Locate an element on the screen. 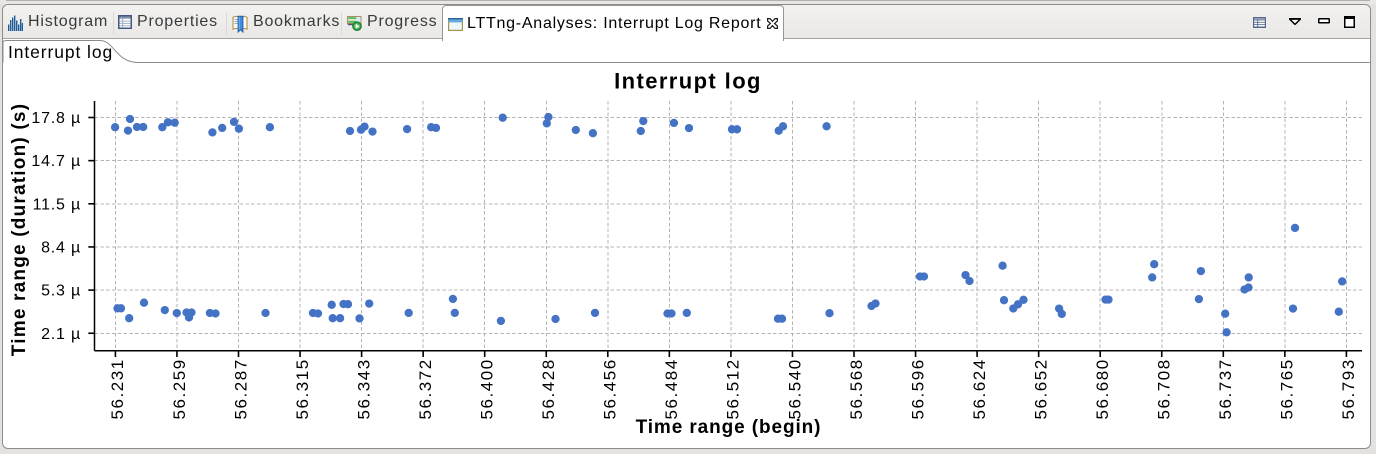 This screenshot has width=1376, height=454. svg-text: 17.8 µ is located at coordinates (56, 118).